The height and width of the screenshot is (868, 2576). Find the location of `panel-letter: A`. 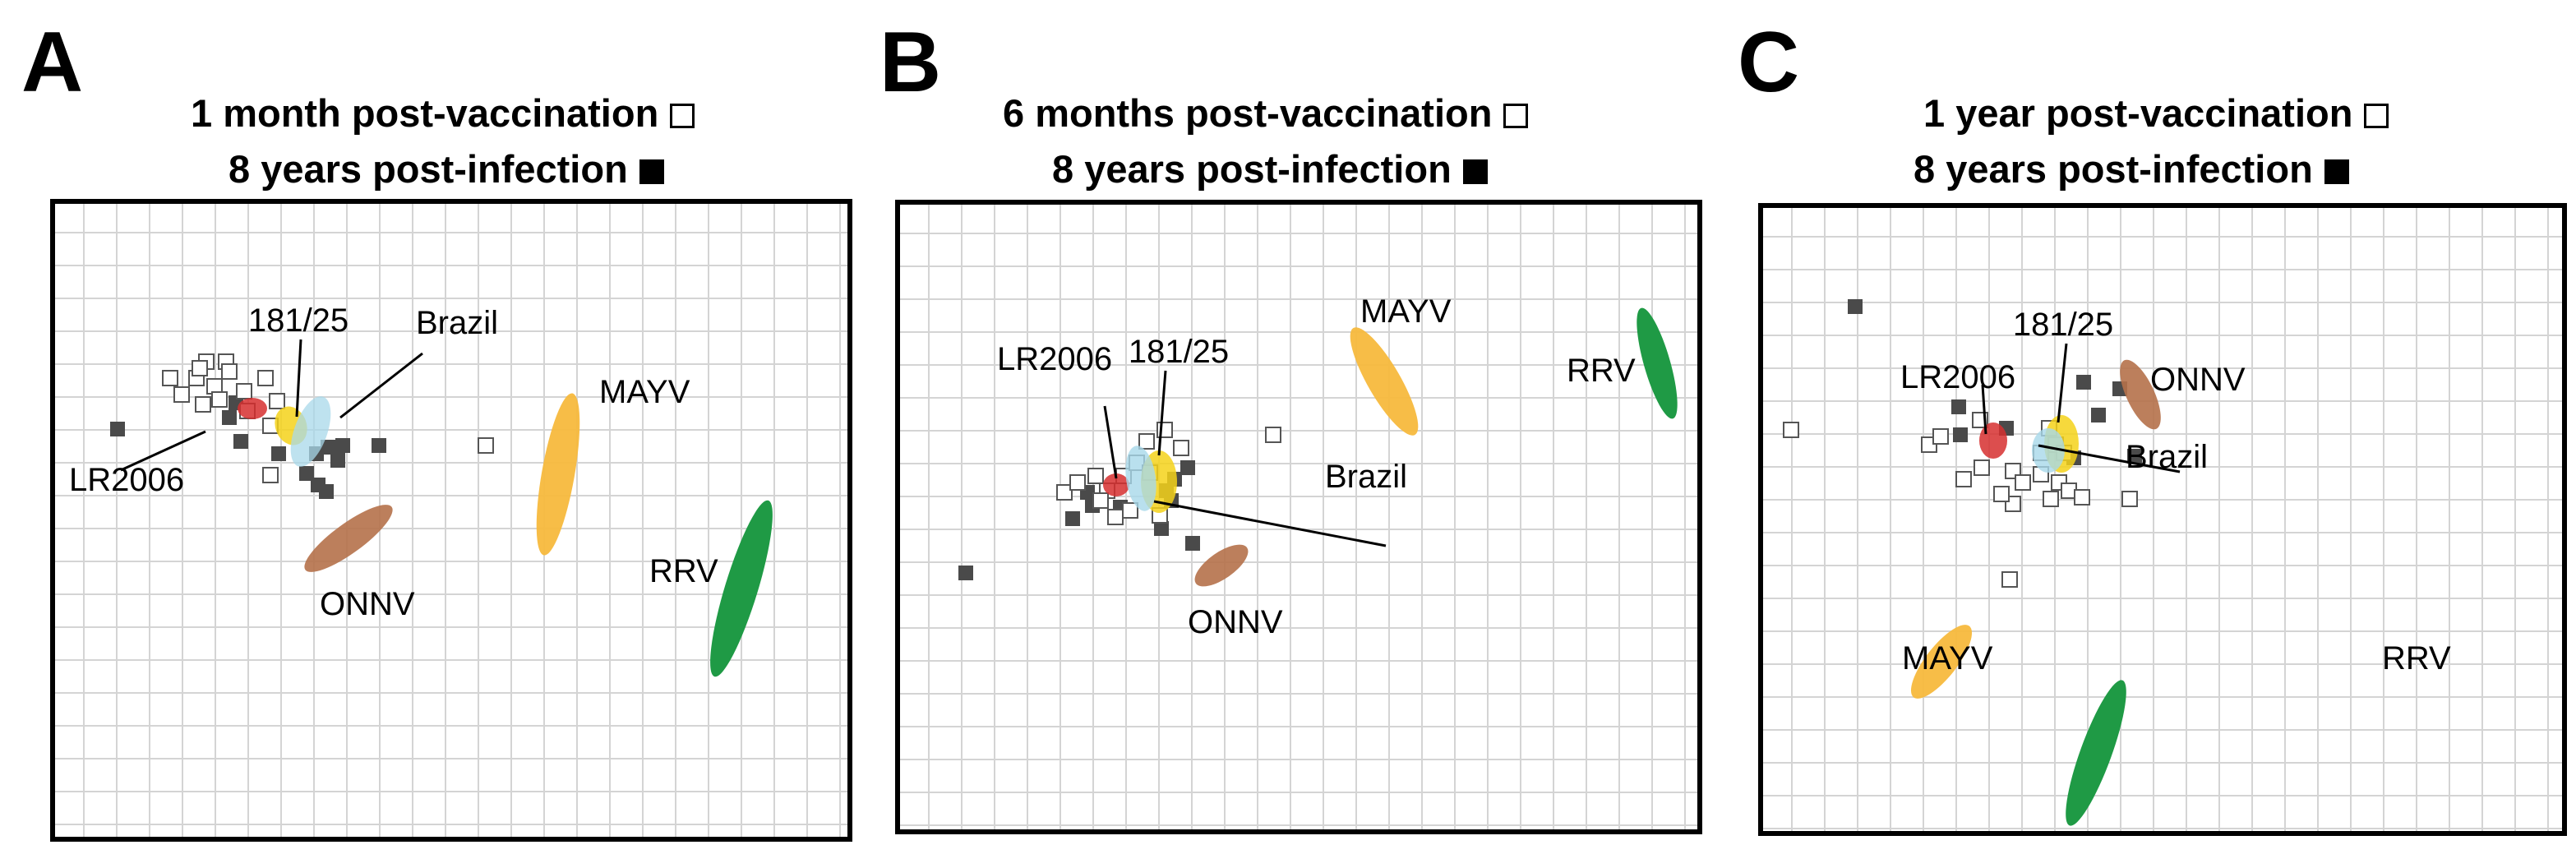

panel-letter: A is located at coordinates (52, 62).